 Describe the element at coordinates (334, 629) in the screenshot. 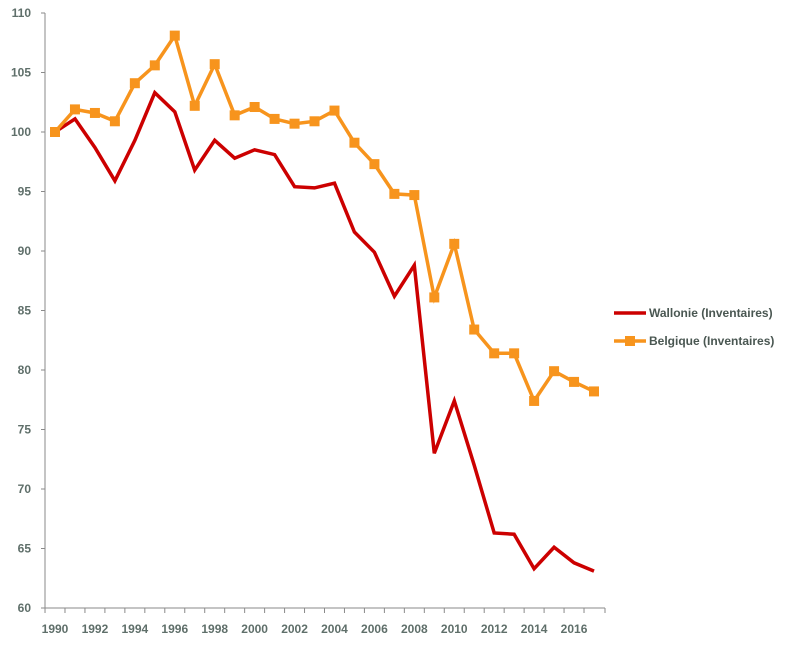

I see `x-tick-label: 2004` at that location.